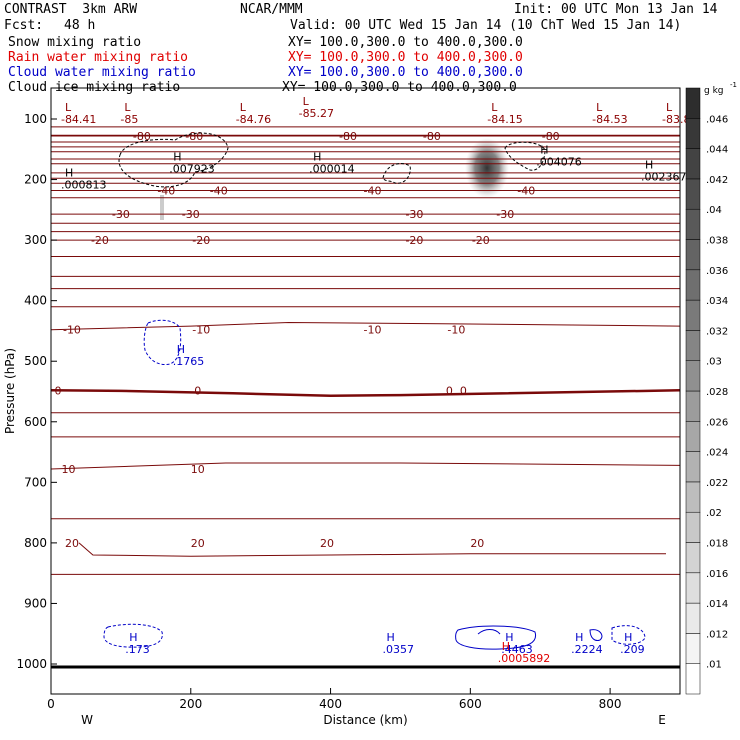 This screenshot has height=740, width=740. I want to click on colorbar-label: .046, so click(717, 119).